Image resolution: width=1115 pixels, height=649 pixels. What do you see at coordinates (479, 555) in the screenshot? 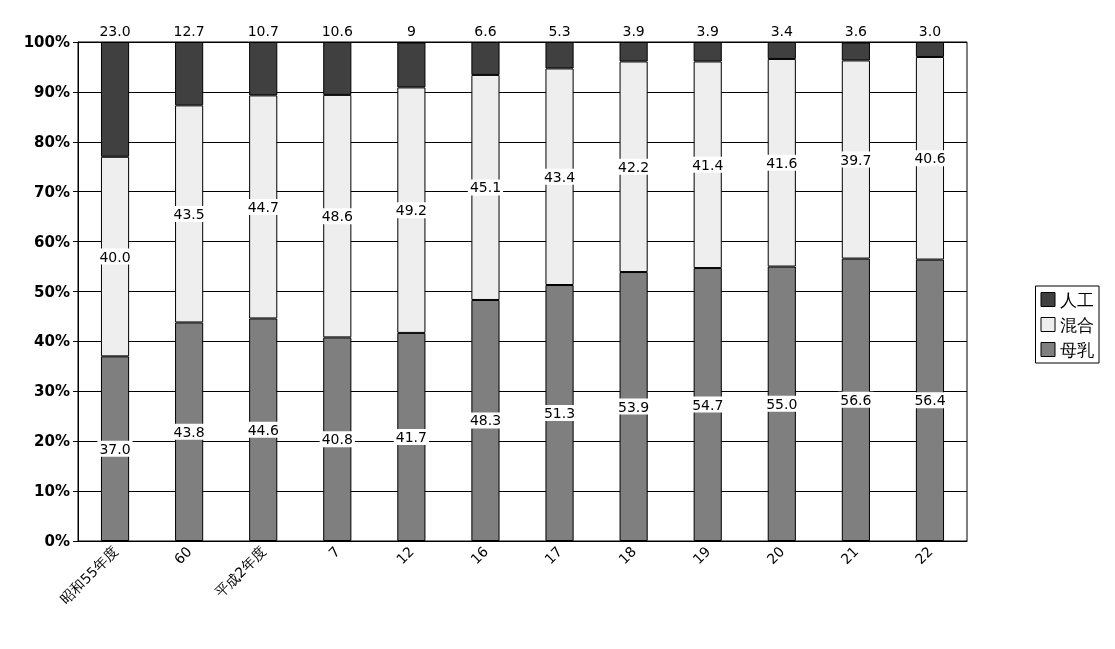
I see `x-tick-label: 16` at bounding box center [479, 555].